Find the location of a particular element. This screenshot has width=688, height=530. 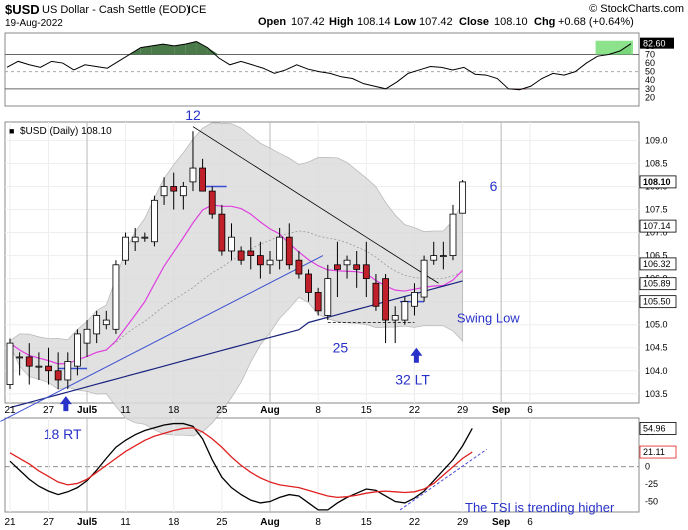

price-y-label: 108.5 is located at coordinates (656, 163).